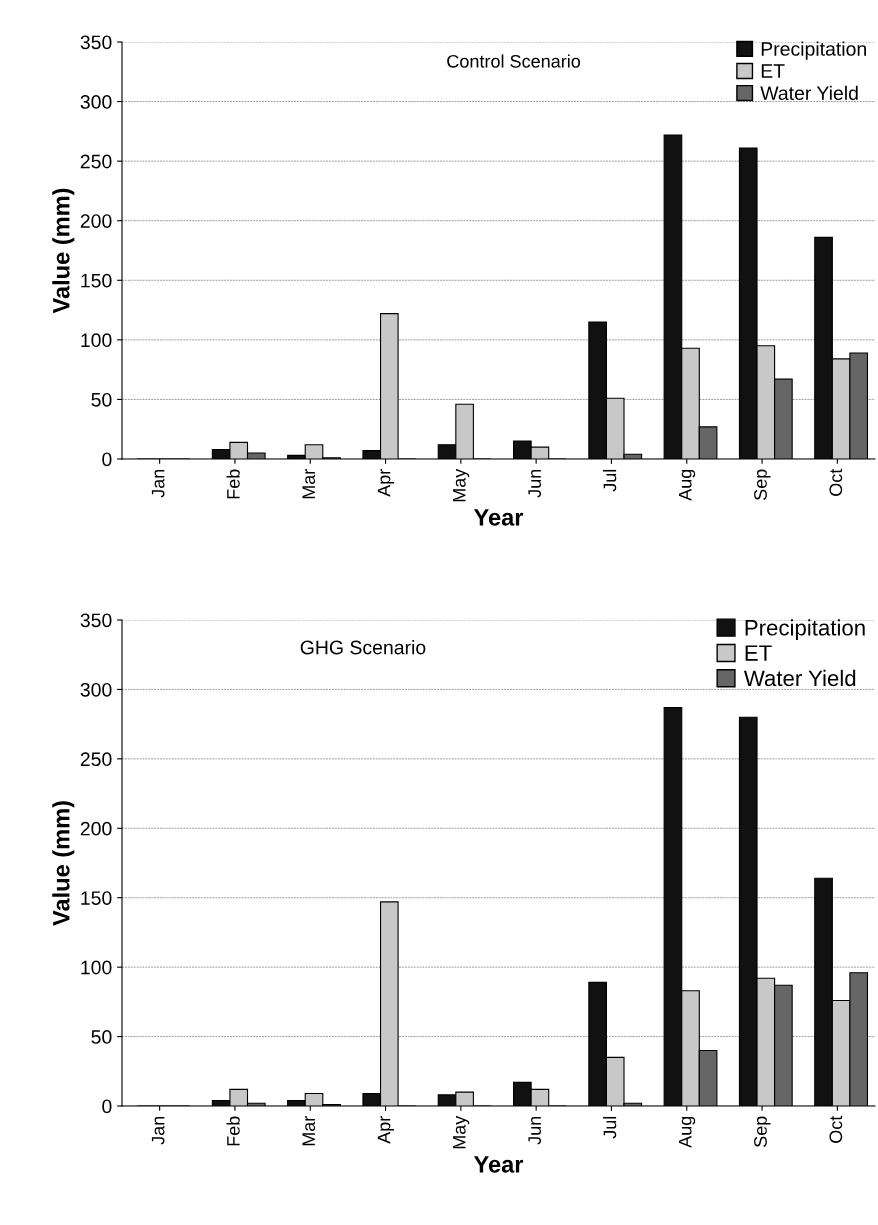 The width and height of the screenshot is (878, 1225). What do you see at coordinates (363, 647) in the screenshot?
I see `text: GHG Scenario` at bounding box center [363, 647].